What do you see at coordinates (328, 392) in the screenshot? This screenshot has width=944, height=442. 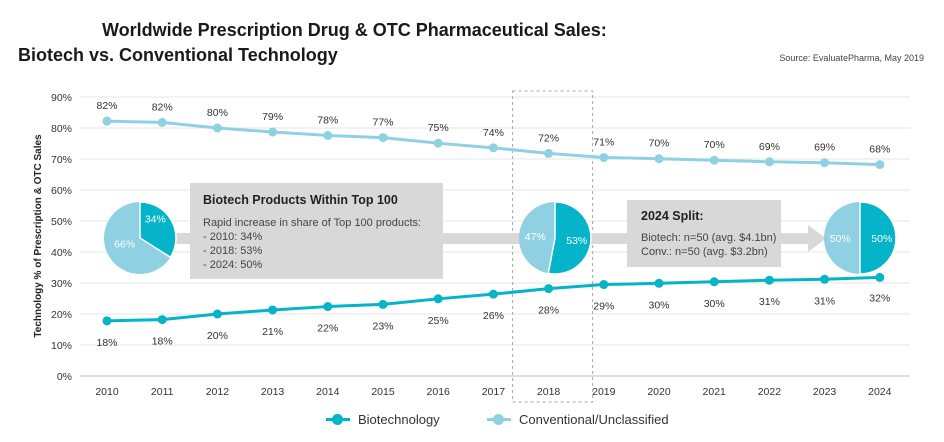 I see `x-tick-label: 2014` at bounding box center [328, 392].